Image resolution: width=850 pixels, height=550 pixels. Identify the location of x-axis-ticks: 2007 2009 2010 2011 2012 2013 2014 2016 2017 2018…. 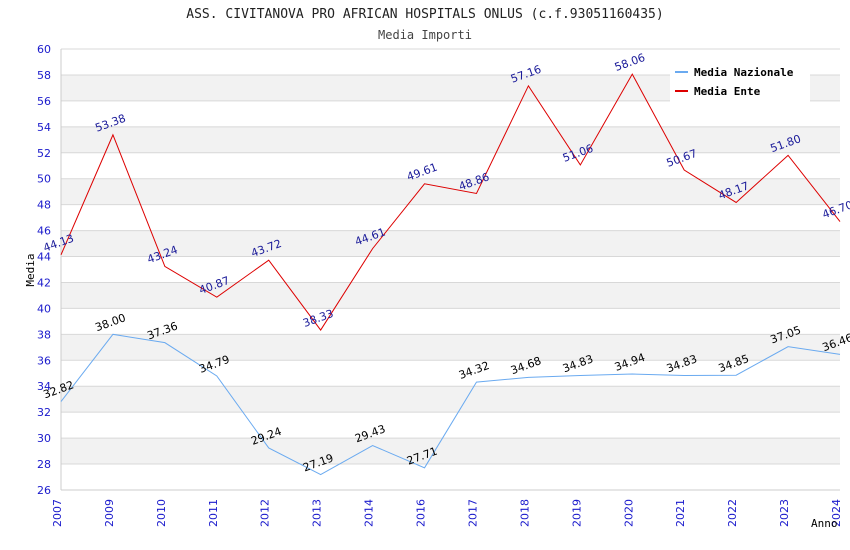
(447, 513).